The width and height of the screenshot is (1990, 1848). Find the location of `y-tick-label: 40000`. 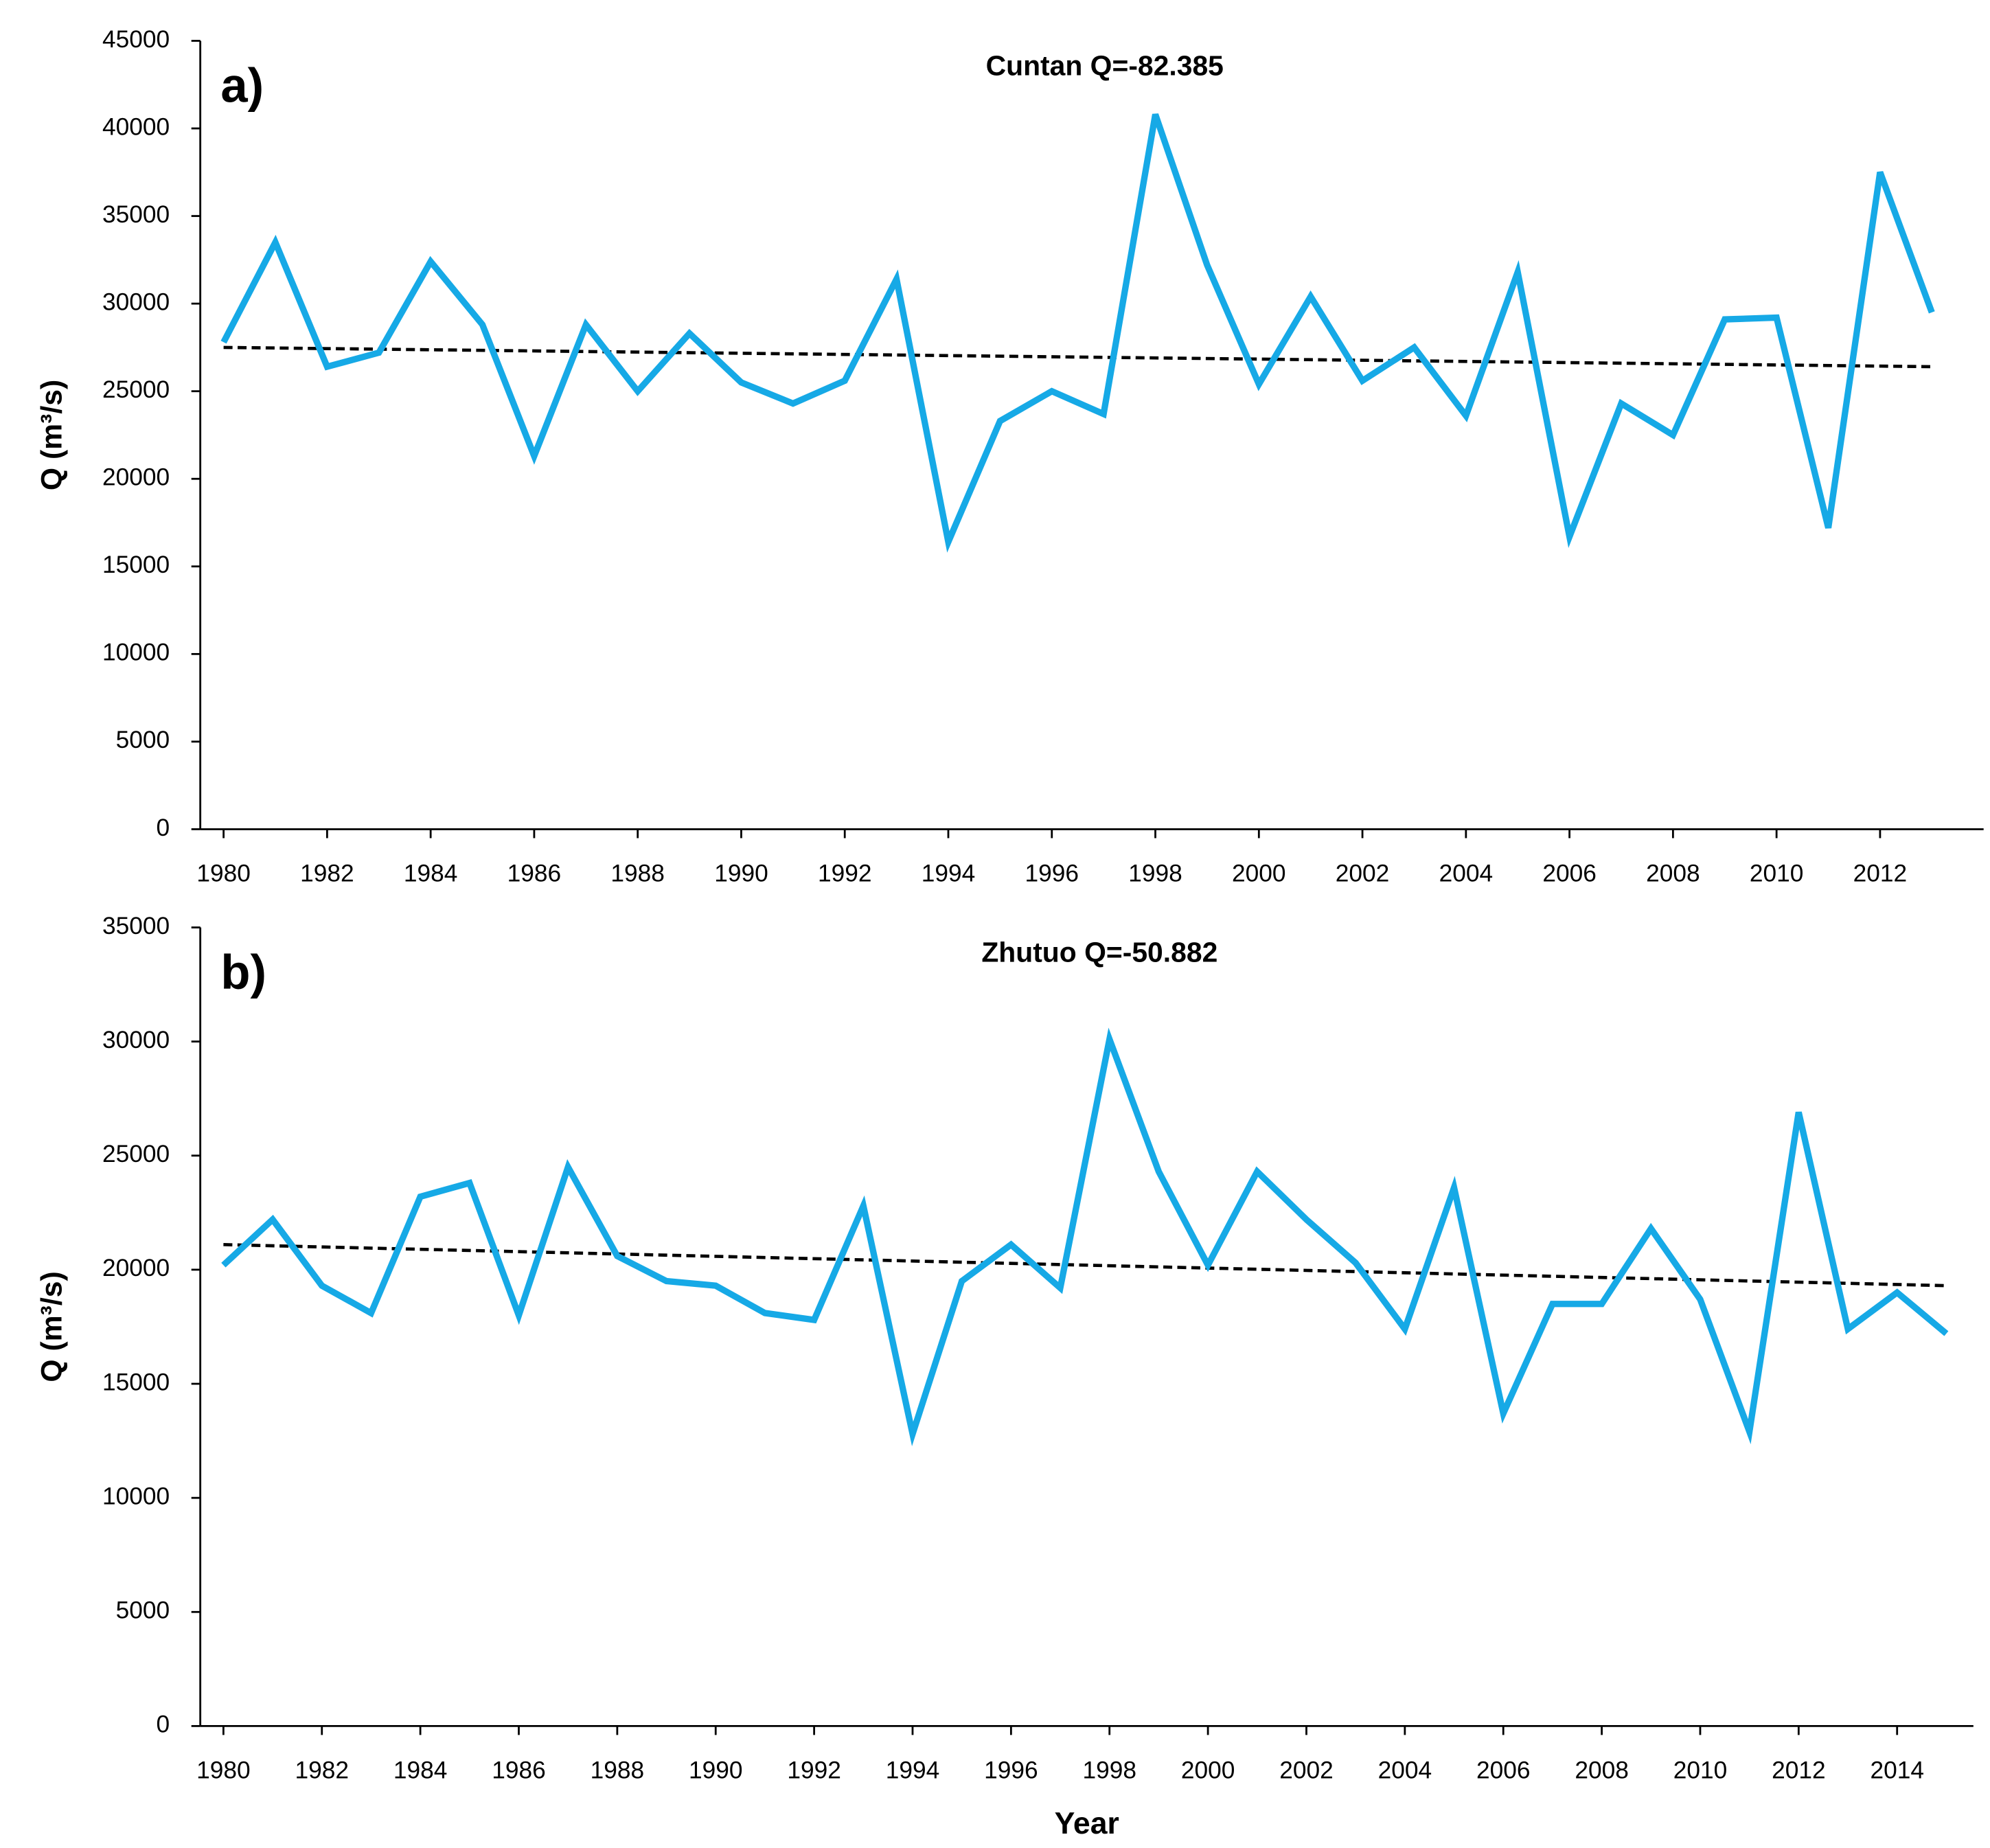

y-tick-label: 40000 is located at coordinates (136, 126).